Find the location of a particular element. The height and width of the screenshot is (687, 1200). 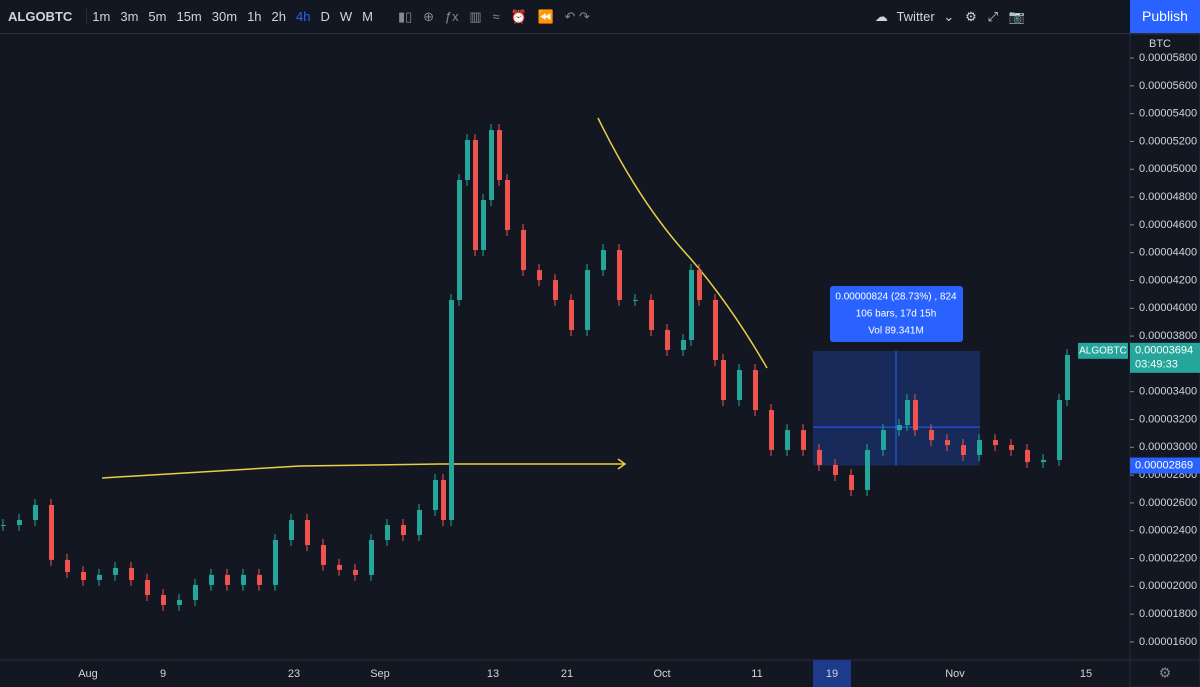

measure-low-tag is located at coordinates (1165, 465).